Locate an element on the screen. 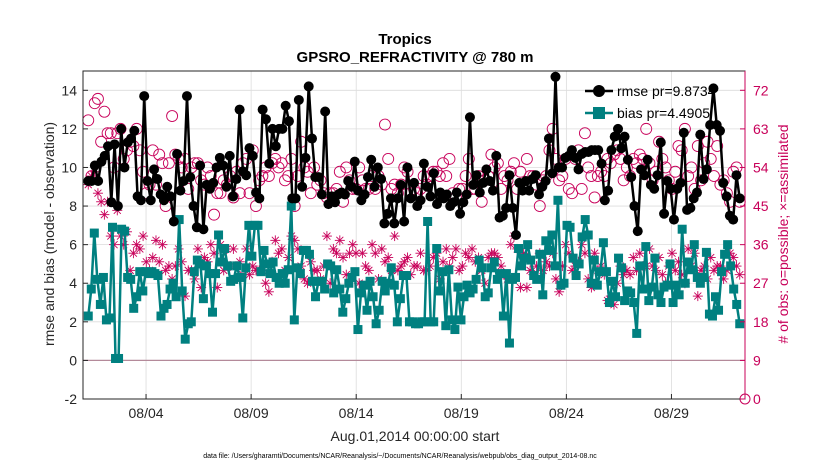  y-axis-right: 0 9 18 27 36 45 54 63 72 is located at coordinates (754, 239).